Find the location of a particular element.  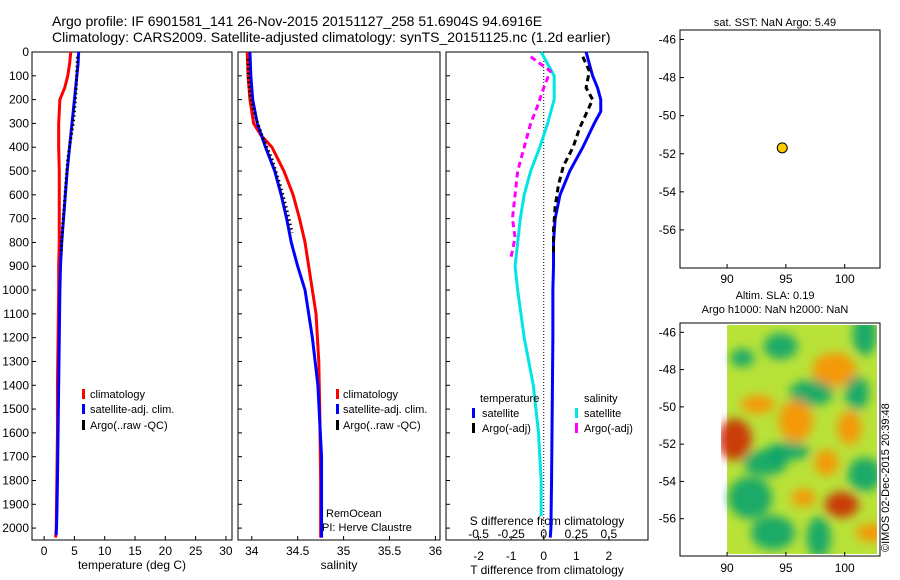

sla-y-tick-label--52: -52 is located at coordinates (668, 444).